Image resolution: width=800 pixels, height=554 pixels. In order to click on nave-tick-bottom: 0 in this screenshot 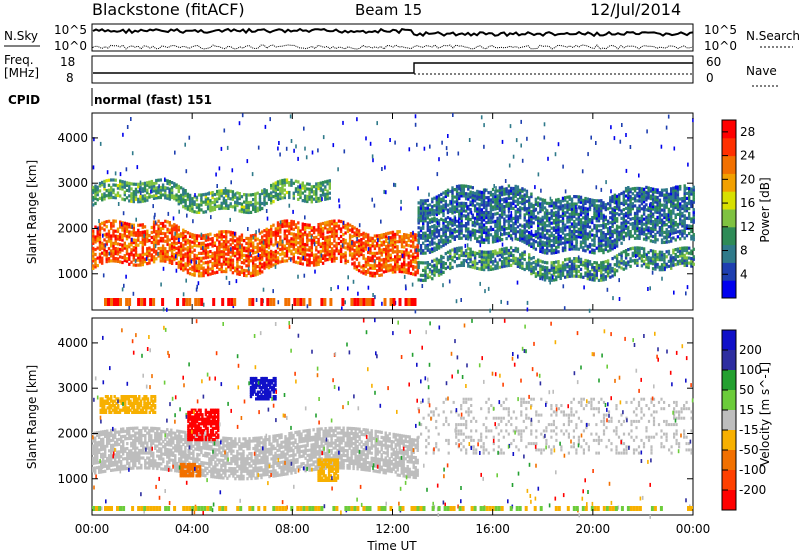, I will do `click(710, 78)`.